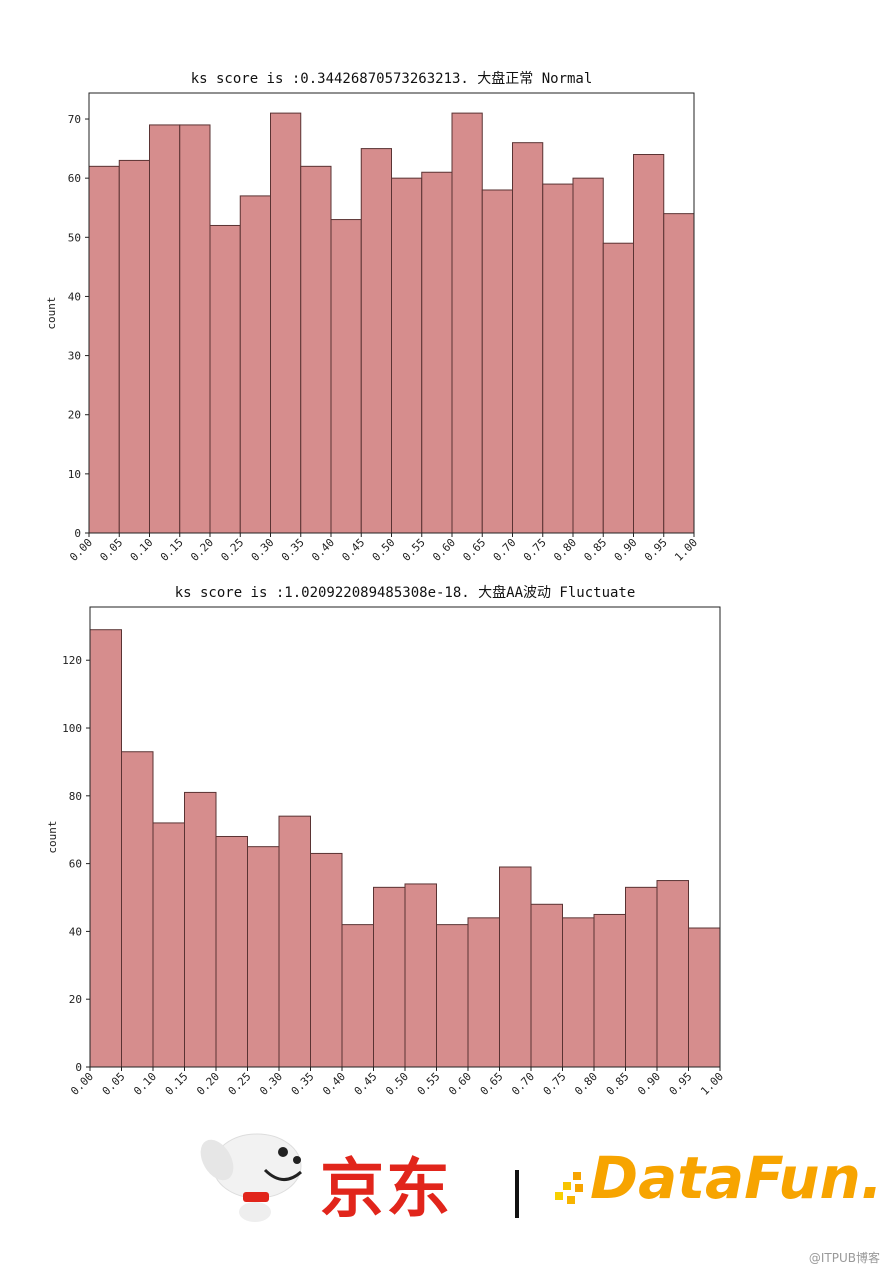 The height and width of the screenshot is (1272, 890). Describe the element at coordinates (353, 550) in the screenshot. I see `x-tick-label: 0.45` at that location.